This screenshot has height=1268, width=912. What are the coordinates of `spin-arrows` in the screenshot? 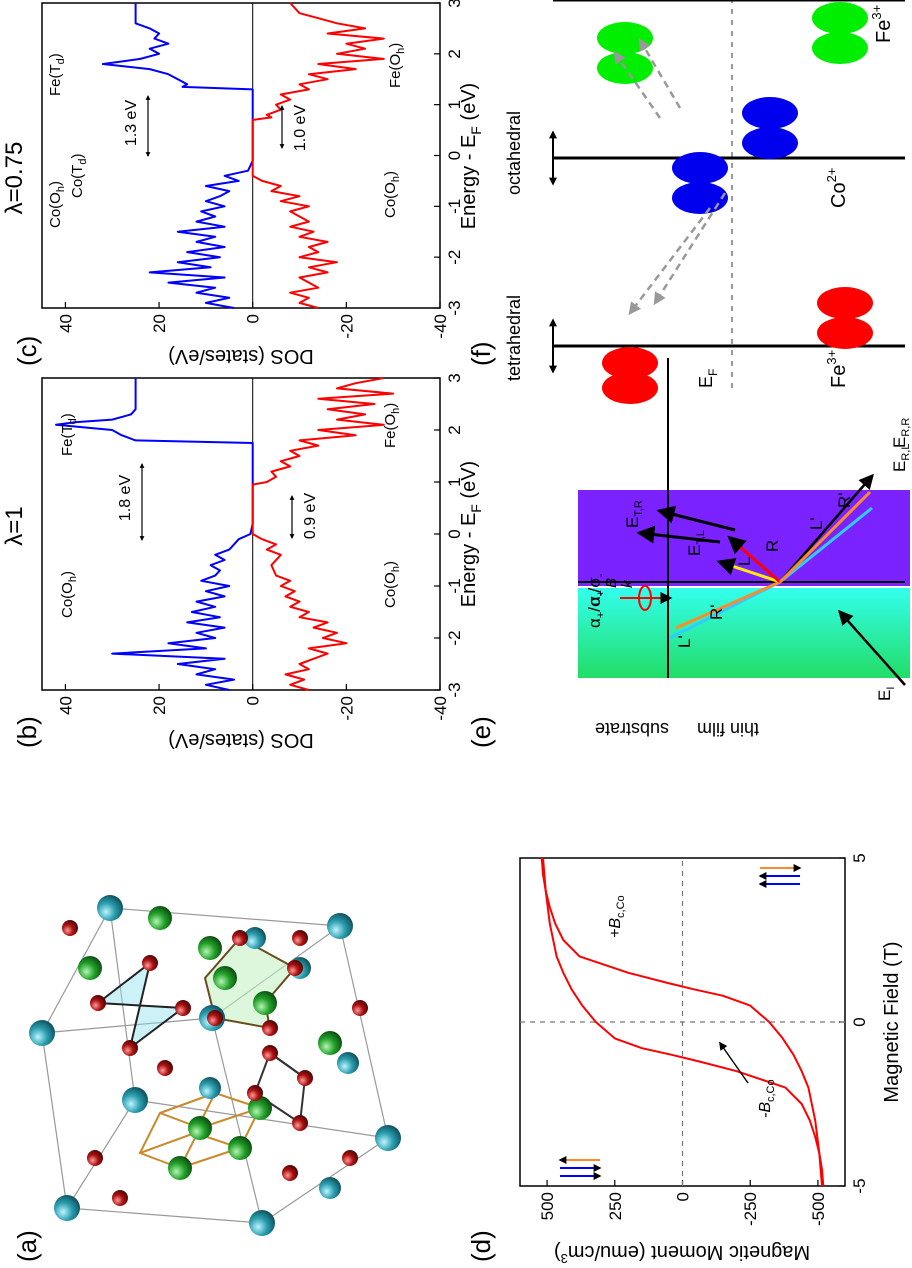 It's located at (680, 1022).